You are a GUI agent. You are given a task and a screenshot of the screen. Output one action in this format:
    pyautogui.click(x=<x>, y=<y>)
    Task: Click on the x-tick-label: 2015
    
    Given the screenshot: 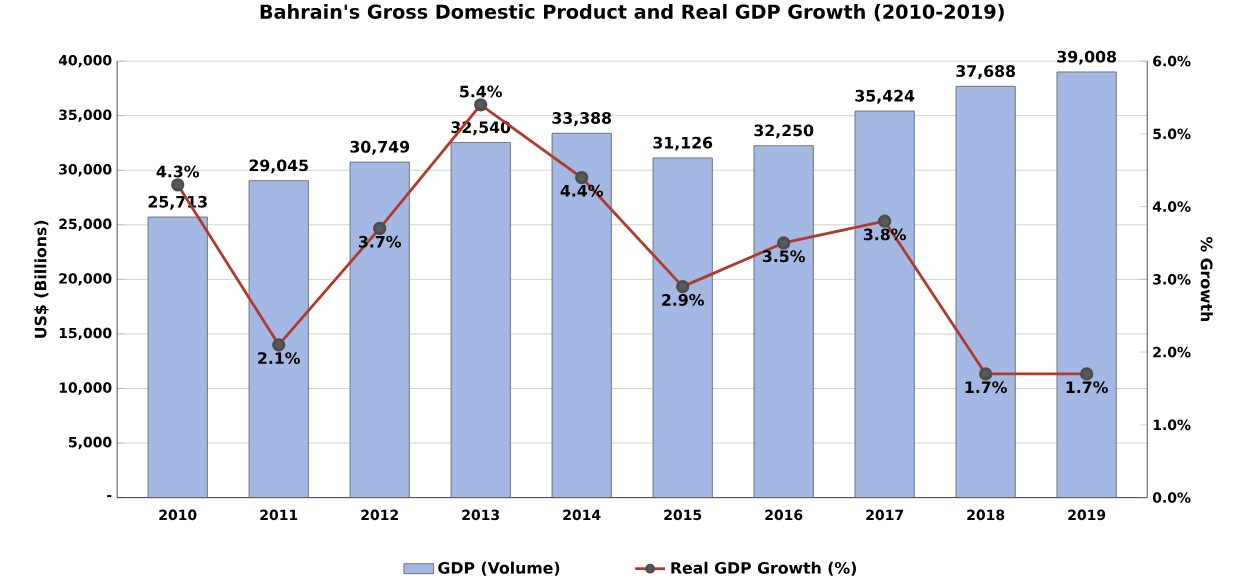 What is the action you would take?
    pyautogui.click(x=683, y=515)
    